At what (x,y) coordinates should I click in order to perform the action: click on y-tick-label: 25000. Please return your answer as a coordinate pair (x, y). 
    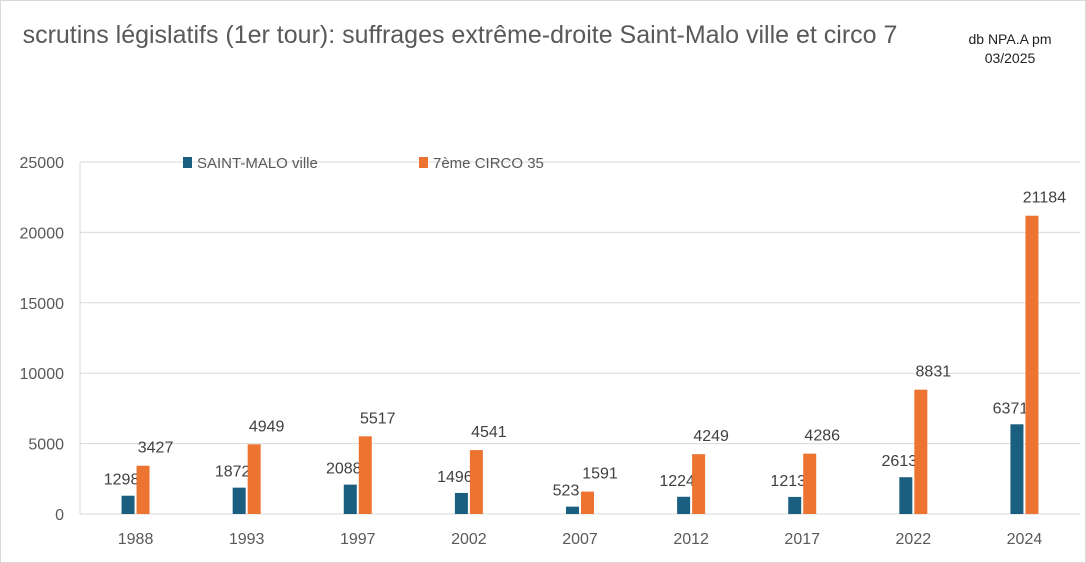
    Looking at the image, I should click on (42, 163).